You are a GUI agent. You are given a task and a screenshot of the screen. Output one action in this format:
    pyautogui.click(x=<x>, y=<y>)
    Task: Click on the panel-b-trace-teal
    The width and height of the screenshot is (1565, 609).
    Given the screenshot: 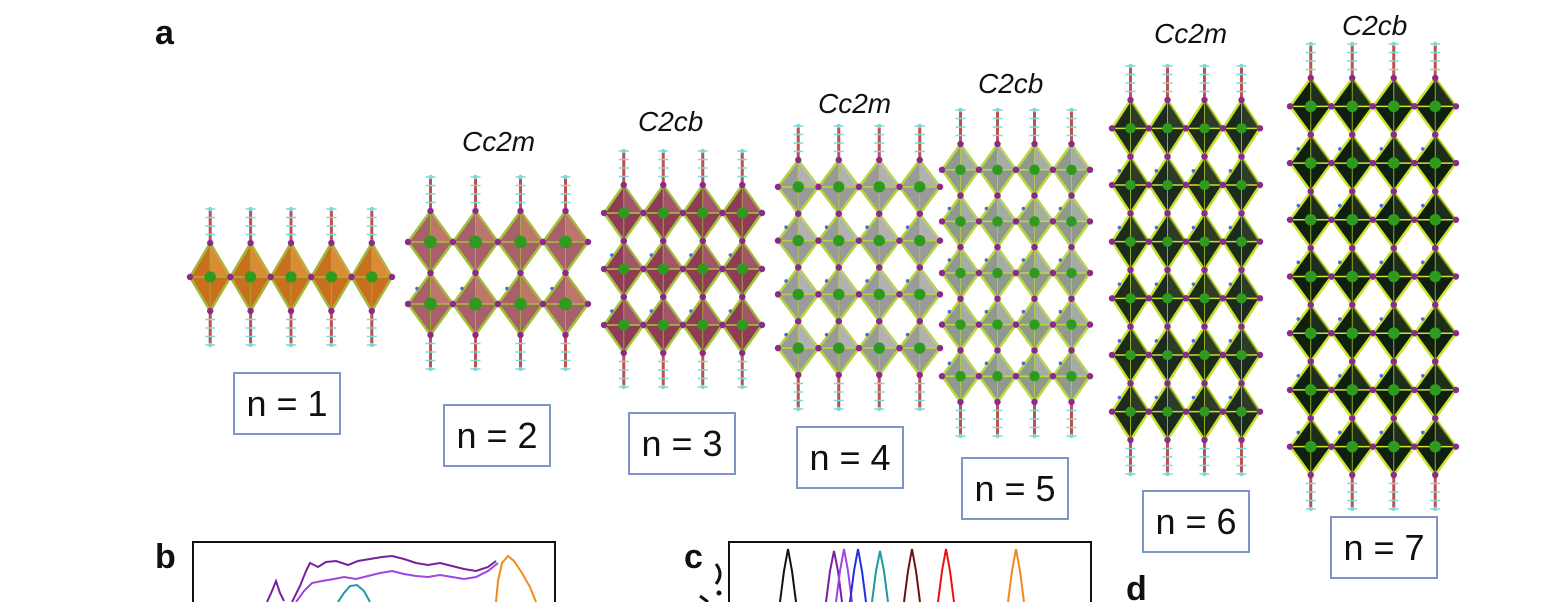 What is the action you would take?
    pyautogui.click(x=354, y=592)
    